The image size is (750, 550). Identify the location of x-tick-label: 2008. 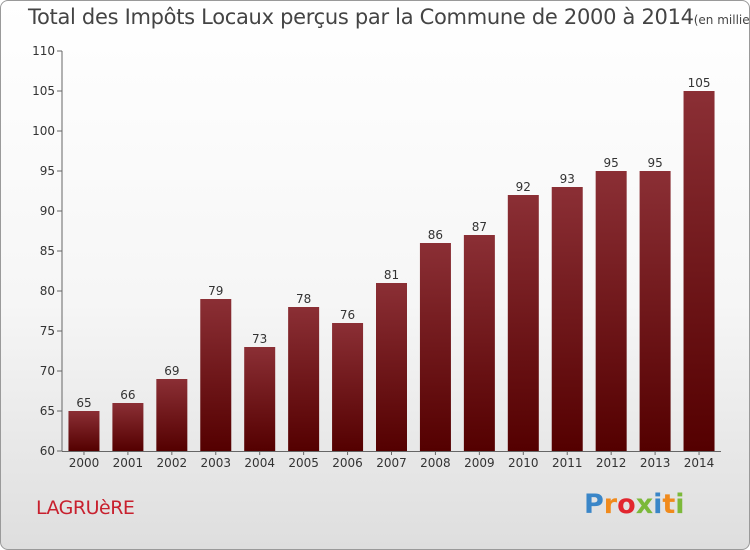
(435, 463).